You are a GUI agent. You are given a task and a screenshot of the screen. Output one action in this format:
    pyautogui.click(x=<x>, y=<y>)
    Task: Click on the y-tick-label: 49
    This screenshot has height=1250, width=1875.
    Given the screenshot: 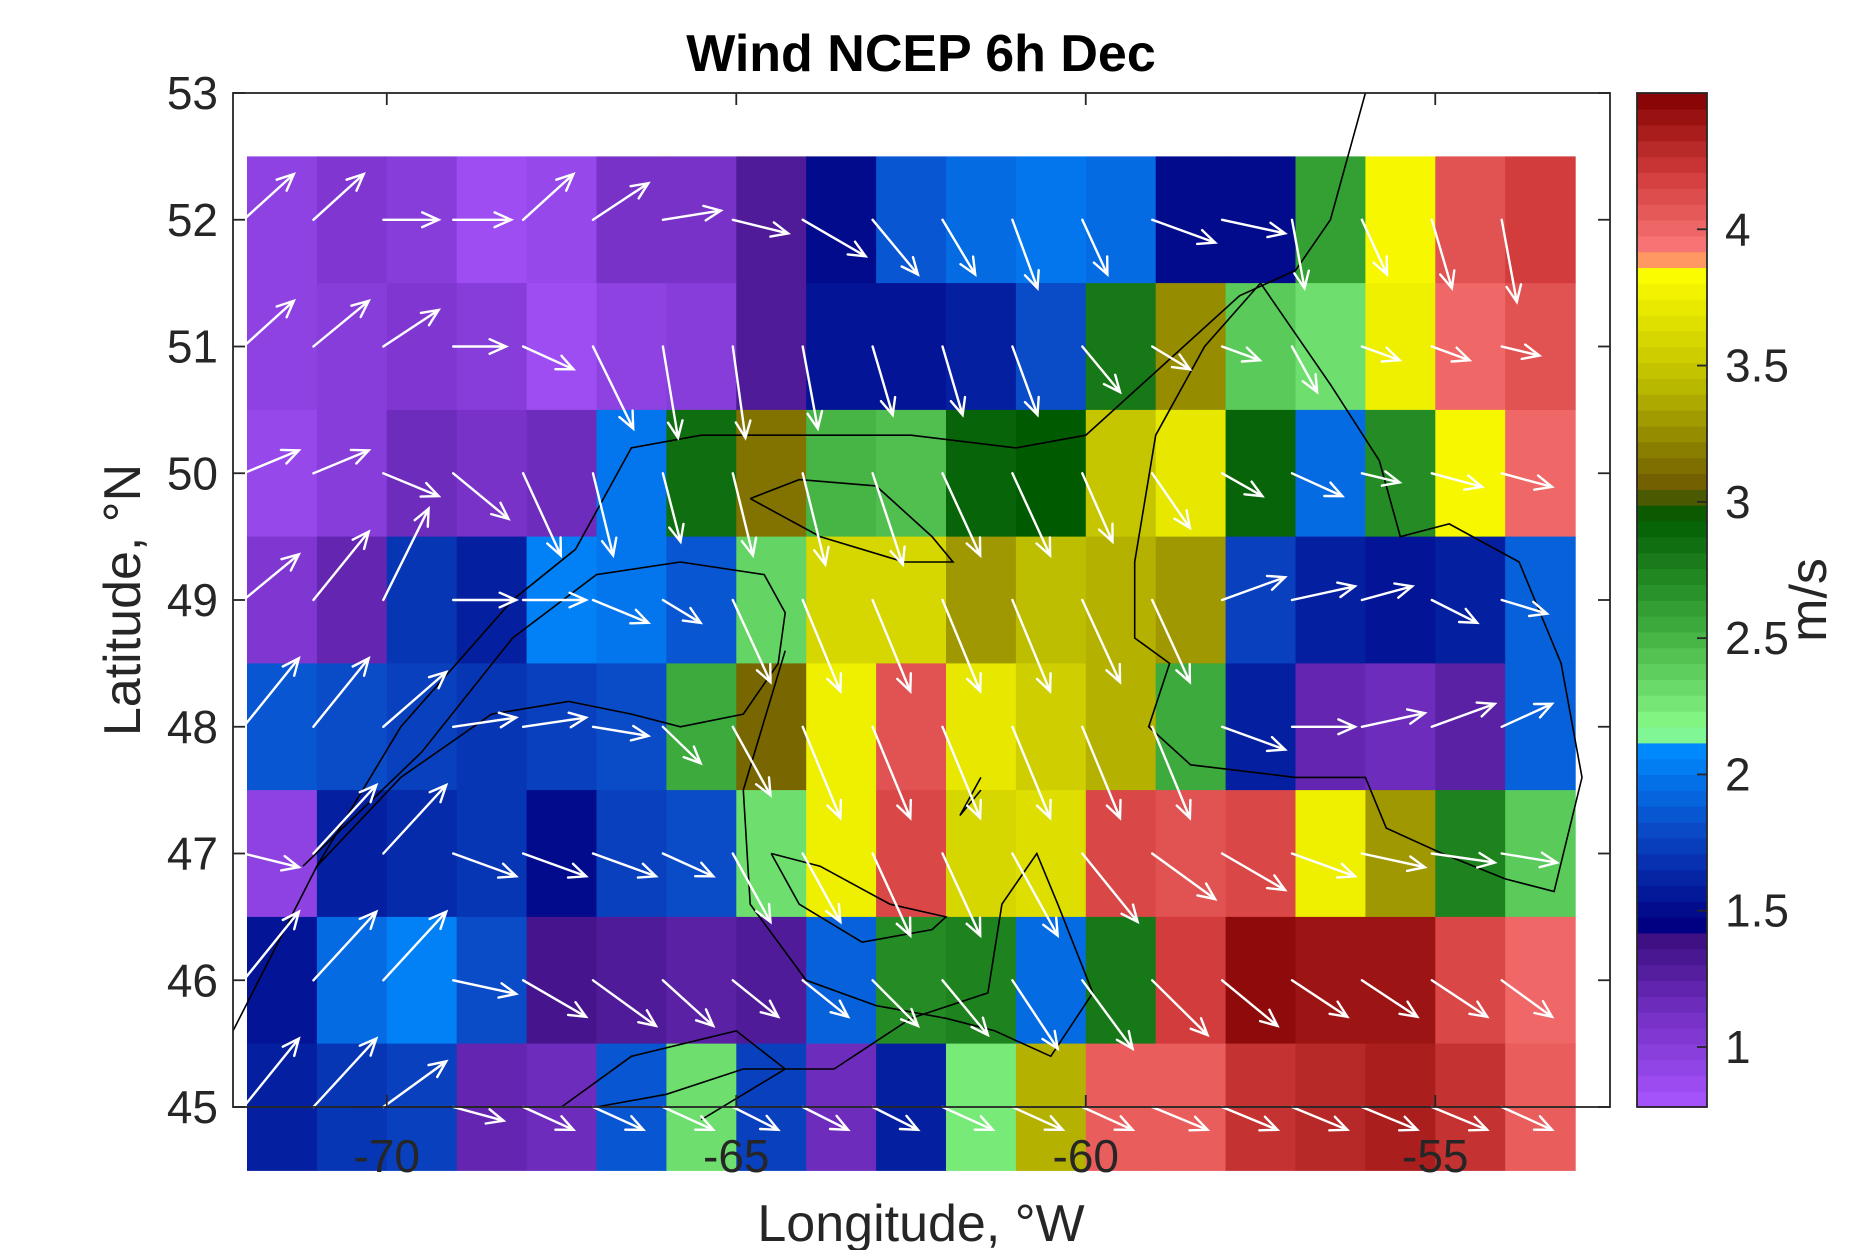 What is the action you would take?
    pyautogui.click(x=192, y=600)
    